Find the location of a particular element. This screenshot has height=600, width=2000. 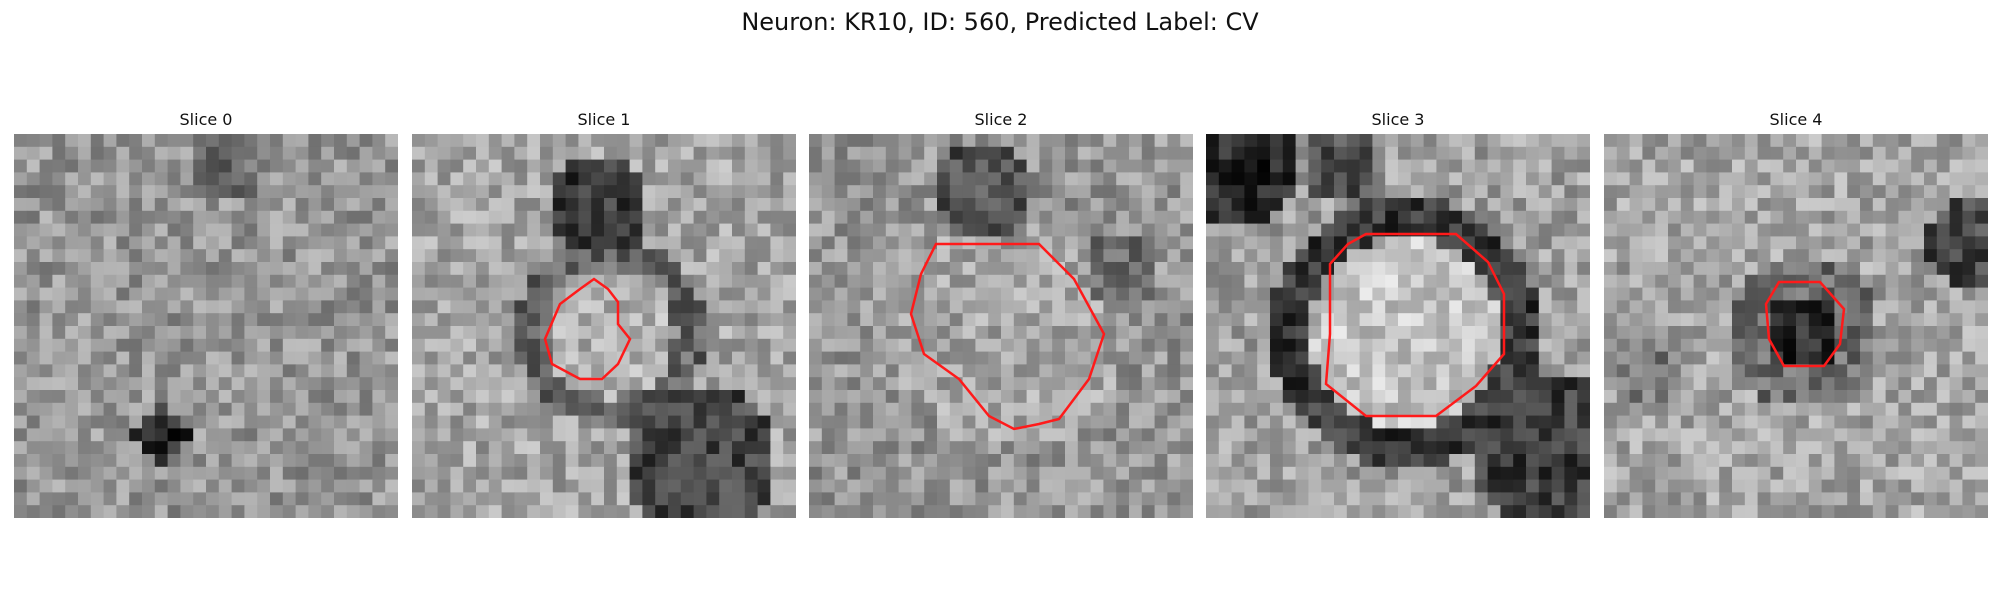

slice-title-2: Slice 2 is located at coordinates (1001, 119).